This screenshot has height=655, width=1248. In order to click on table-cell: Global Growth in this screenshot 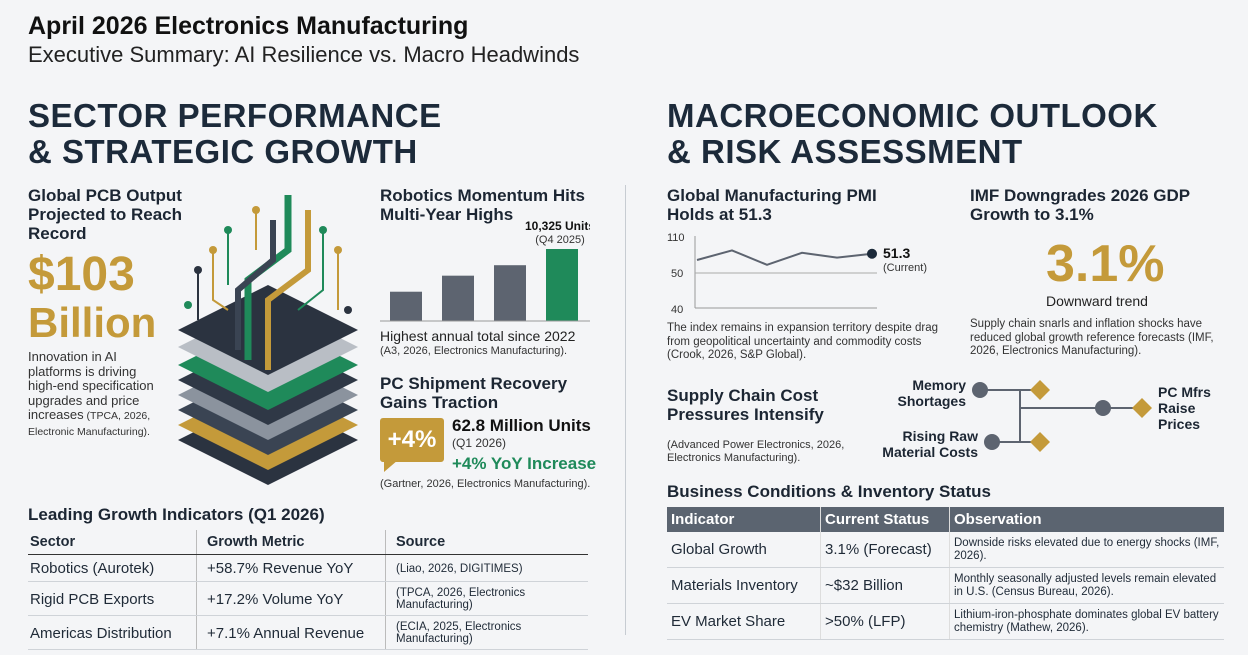, I will do `click(744, 550)`.